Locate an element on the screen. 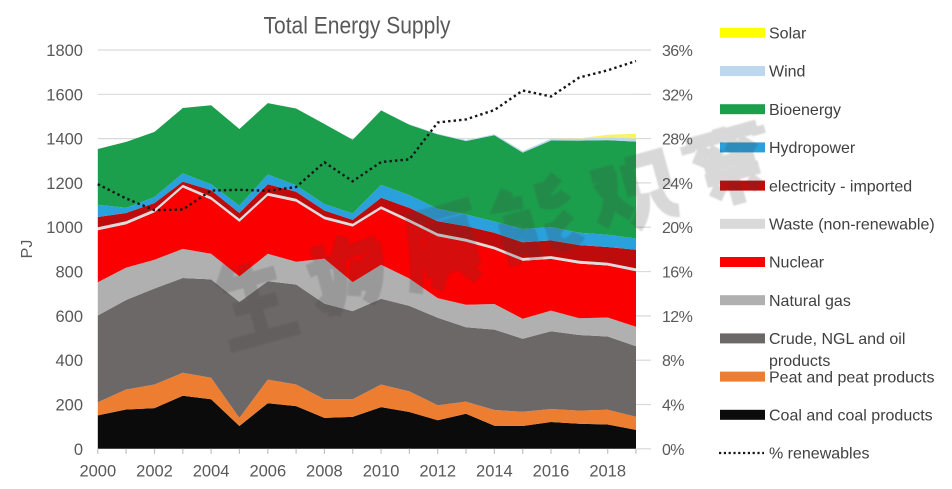 The height and width of the screenshot is (489, 952). svg-text: Peat and peat products is located at coordinates (851, 377).